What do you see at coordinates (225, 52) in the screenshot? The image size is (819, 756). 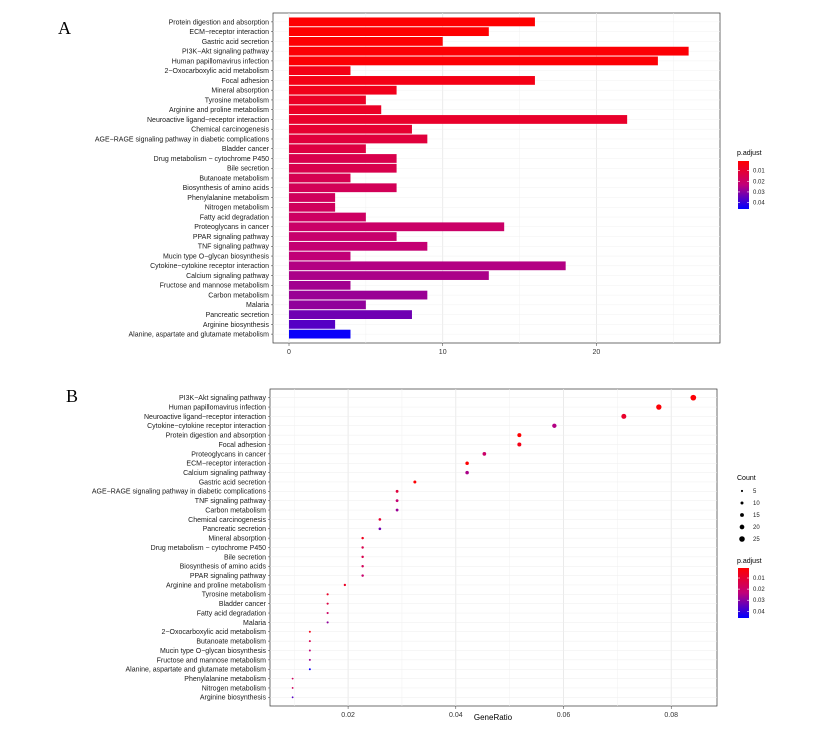 I see `panel-a-y-label: PI3K−Akt signaling pathway` at bounding box center [225, 52].